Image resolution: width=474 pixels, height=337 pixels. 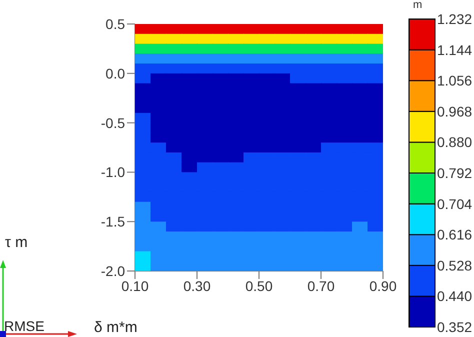 I want to click on y-tick-label: -2.0, so click(x=113, y=270).